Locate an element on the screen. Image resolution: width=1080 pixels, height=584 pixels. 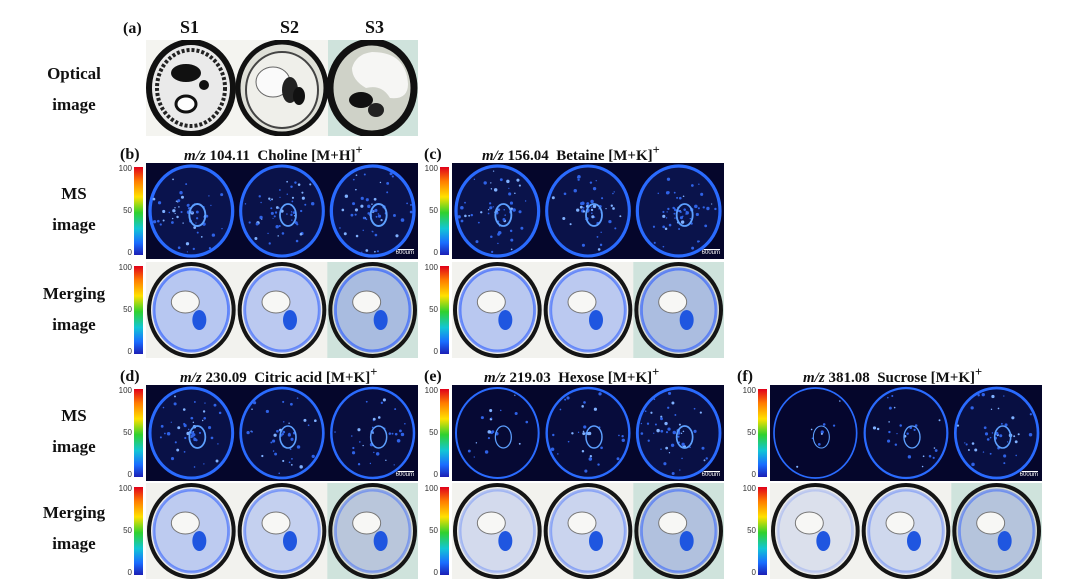
colorbar-b-ms is located at coordinates (138, 211).